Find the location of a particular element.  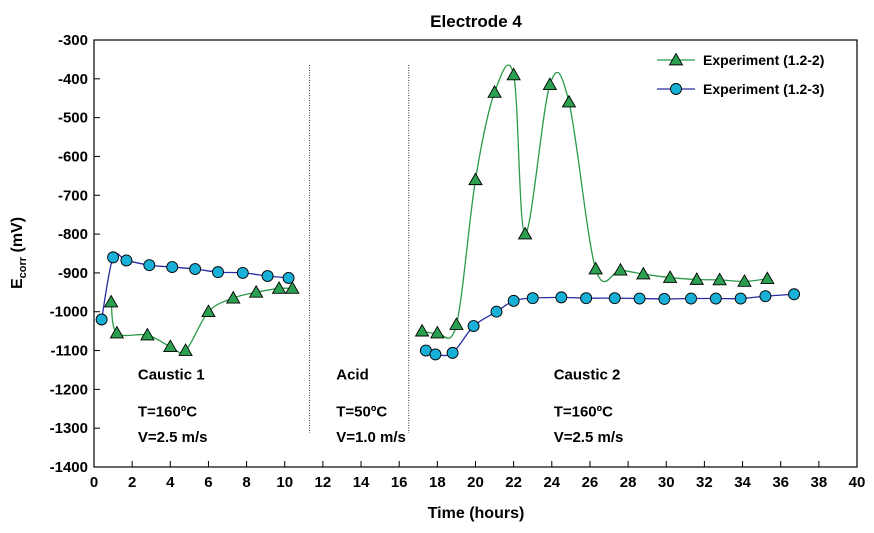

annotation-text: T=160ºC is located at coordinates (583, 412).